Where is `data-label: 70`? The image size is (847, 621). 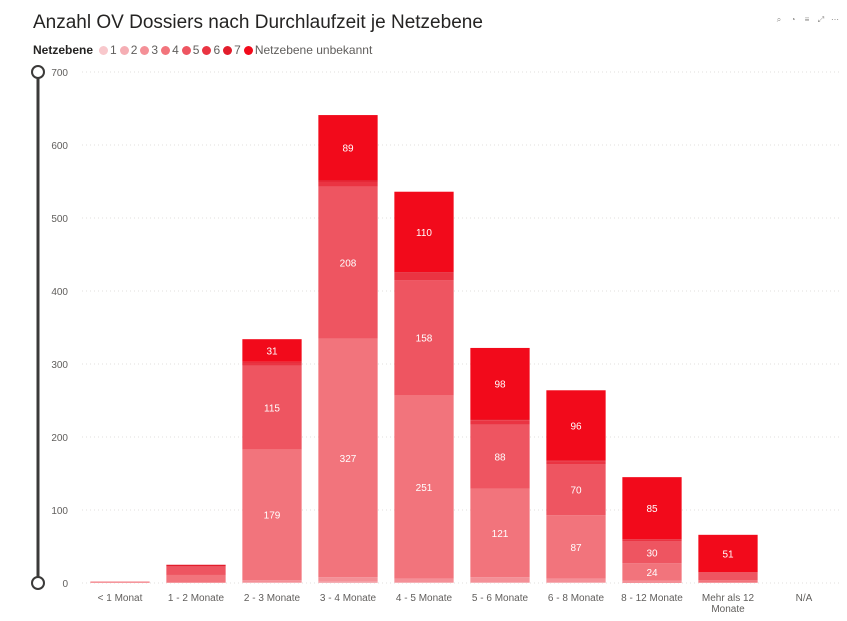
data-label: 70 is located at coordinates (576, 491).